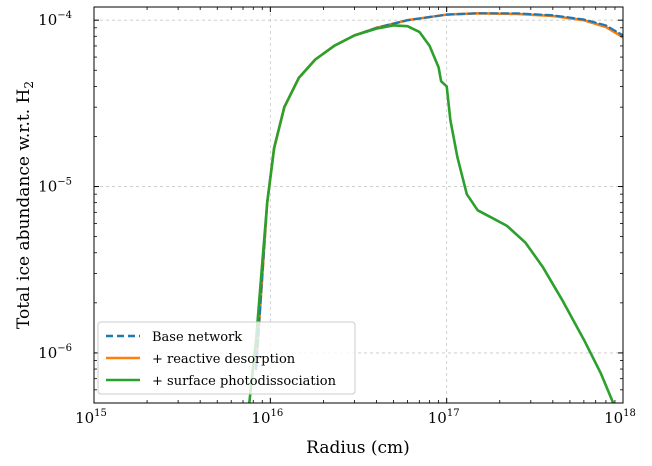  What do you see at coordinates (55, 19) in the screenshot?
I see `y-tick-label: 10⁻⁴` at bounding box center [55, 19].